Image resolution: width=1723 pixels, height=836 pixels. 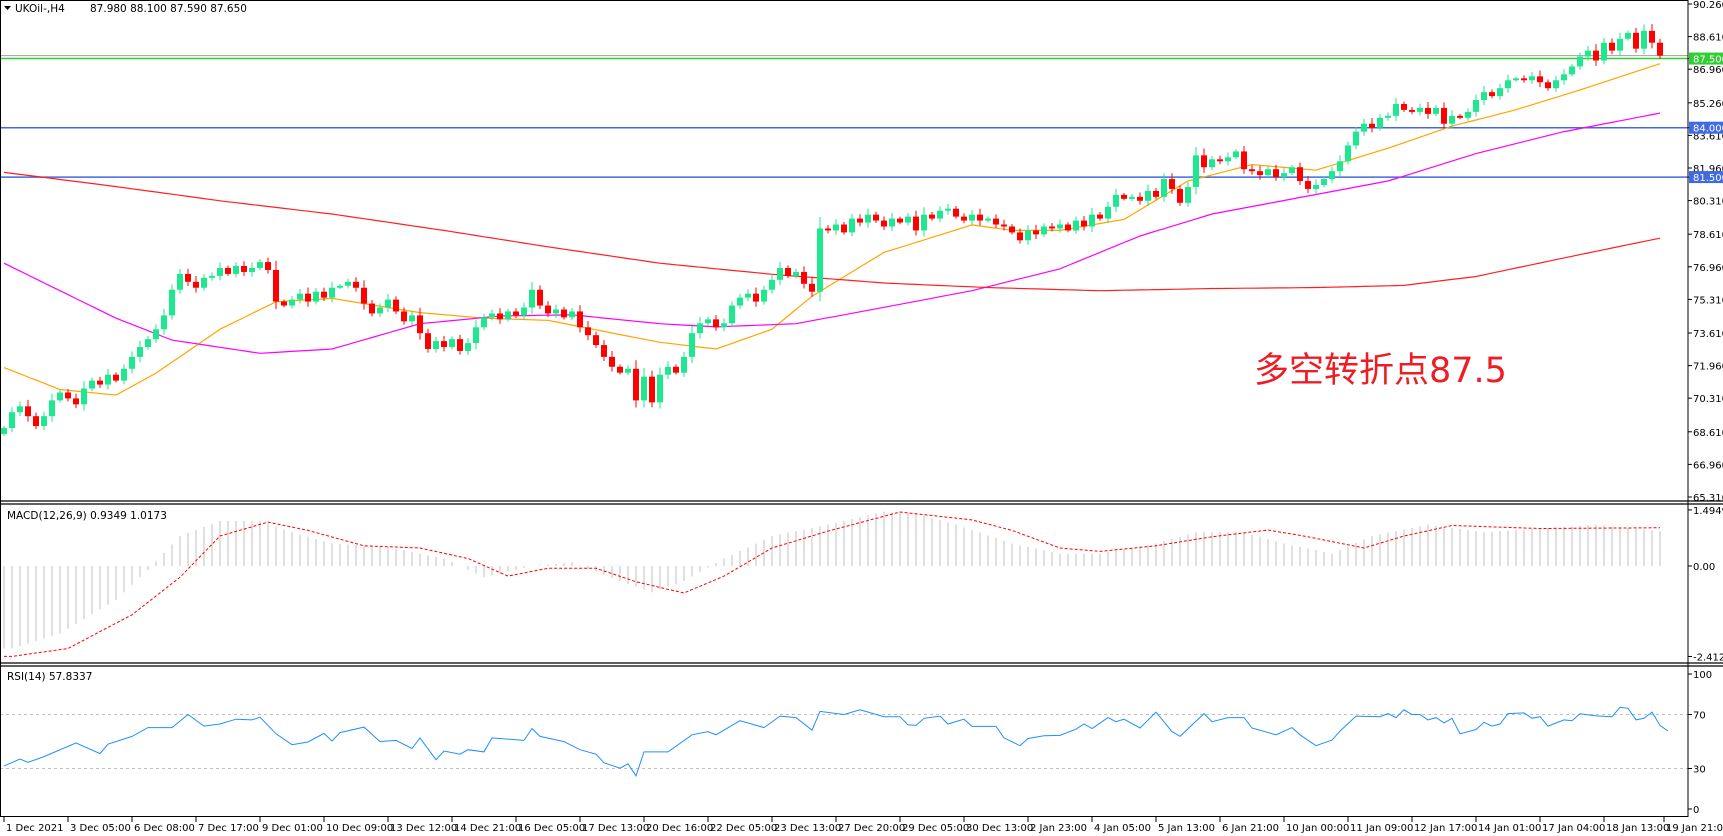 I want to click on time-tick-label: 7 Dec 17:00, so click(x=228, y=828).